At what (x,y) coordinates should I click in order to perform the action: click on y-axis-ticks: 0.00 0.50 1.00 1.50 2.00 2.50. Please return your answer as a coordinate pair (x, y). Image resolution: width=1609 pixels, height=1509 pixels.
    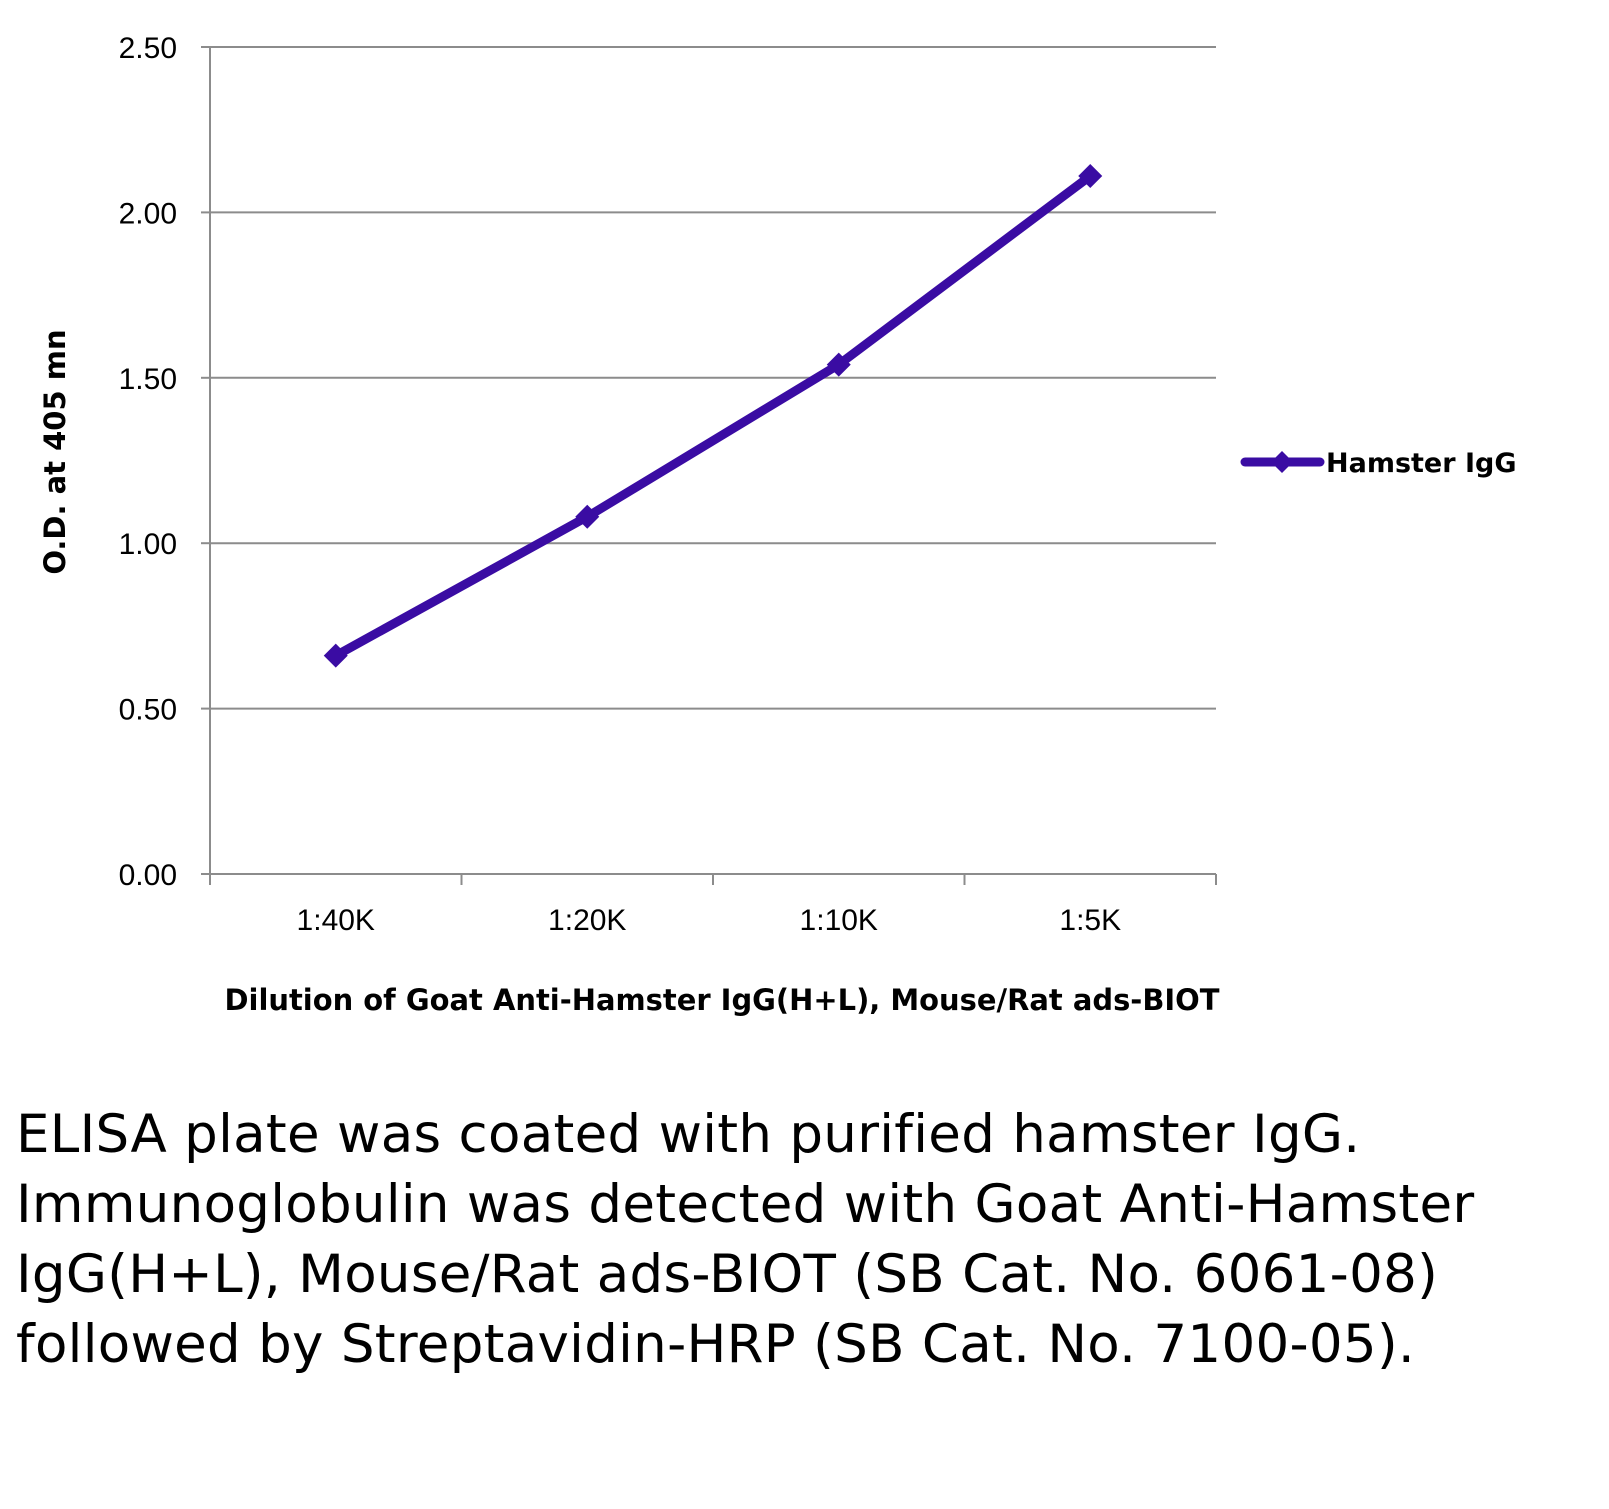
    Looking at the image, I should click on (164, 462).